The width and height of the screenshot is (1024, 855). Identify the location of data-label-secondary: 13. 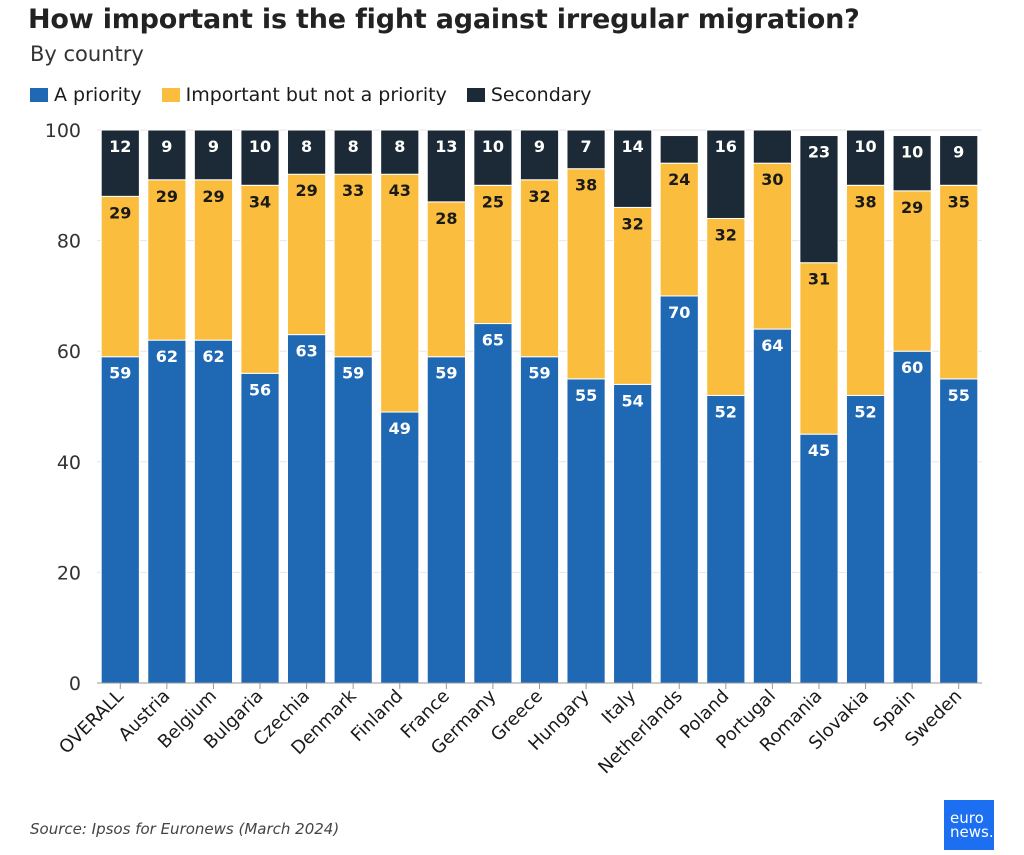
(446, 146).